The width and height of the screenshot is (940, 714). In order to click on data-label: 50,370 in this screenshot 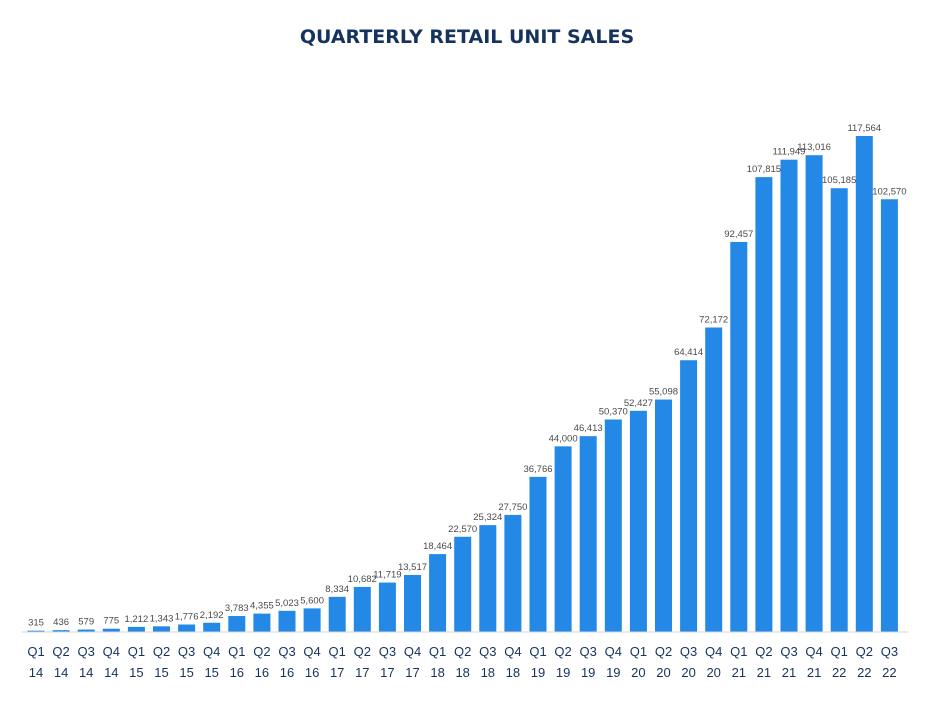, I will do `click(613, 411)`.